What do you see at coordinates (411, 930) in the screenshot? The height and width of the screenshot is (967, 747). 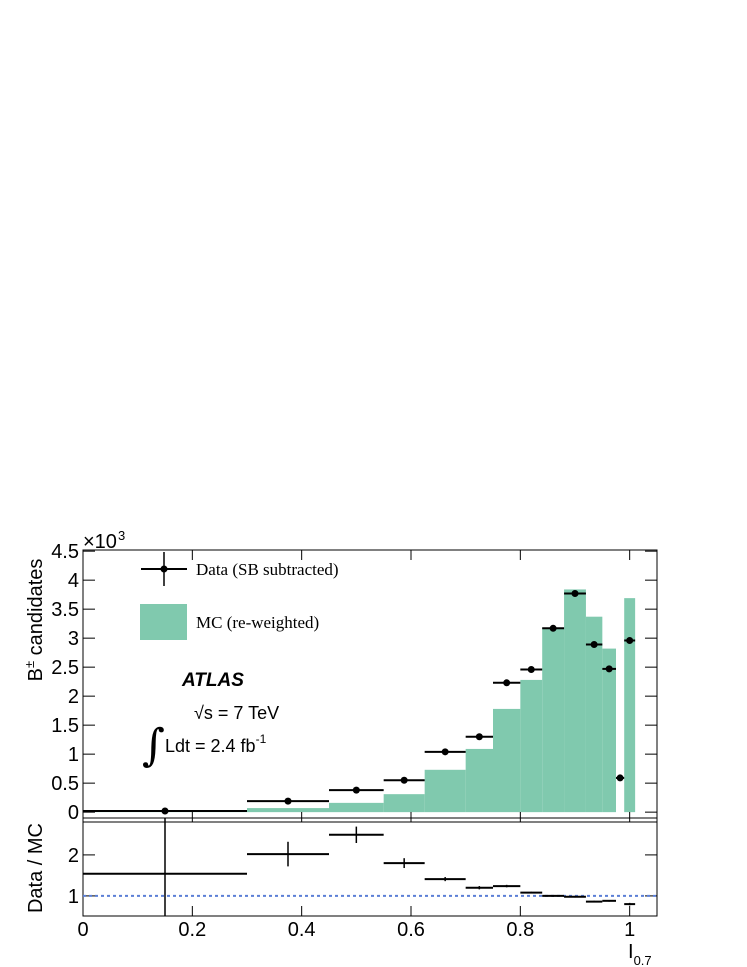 I see `x-tick-label: 0.6` at bounding box center [411, 930].